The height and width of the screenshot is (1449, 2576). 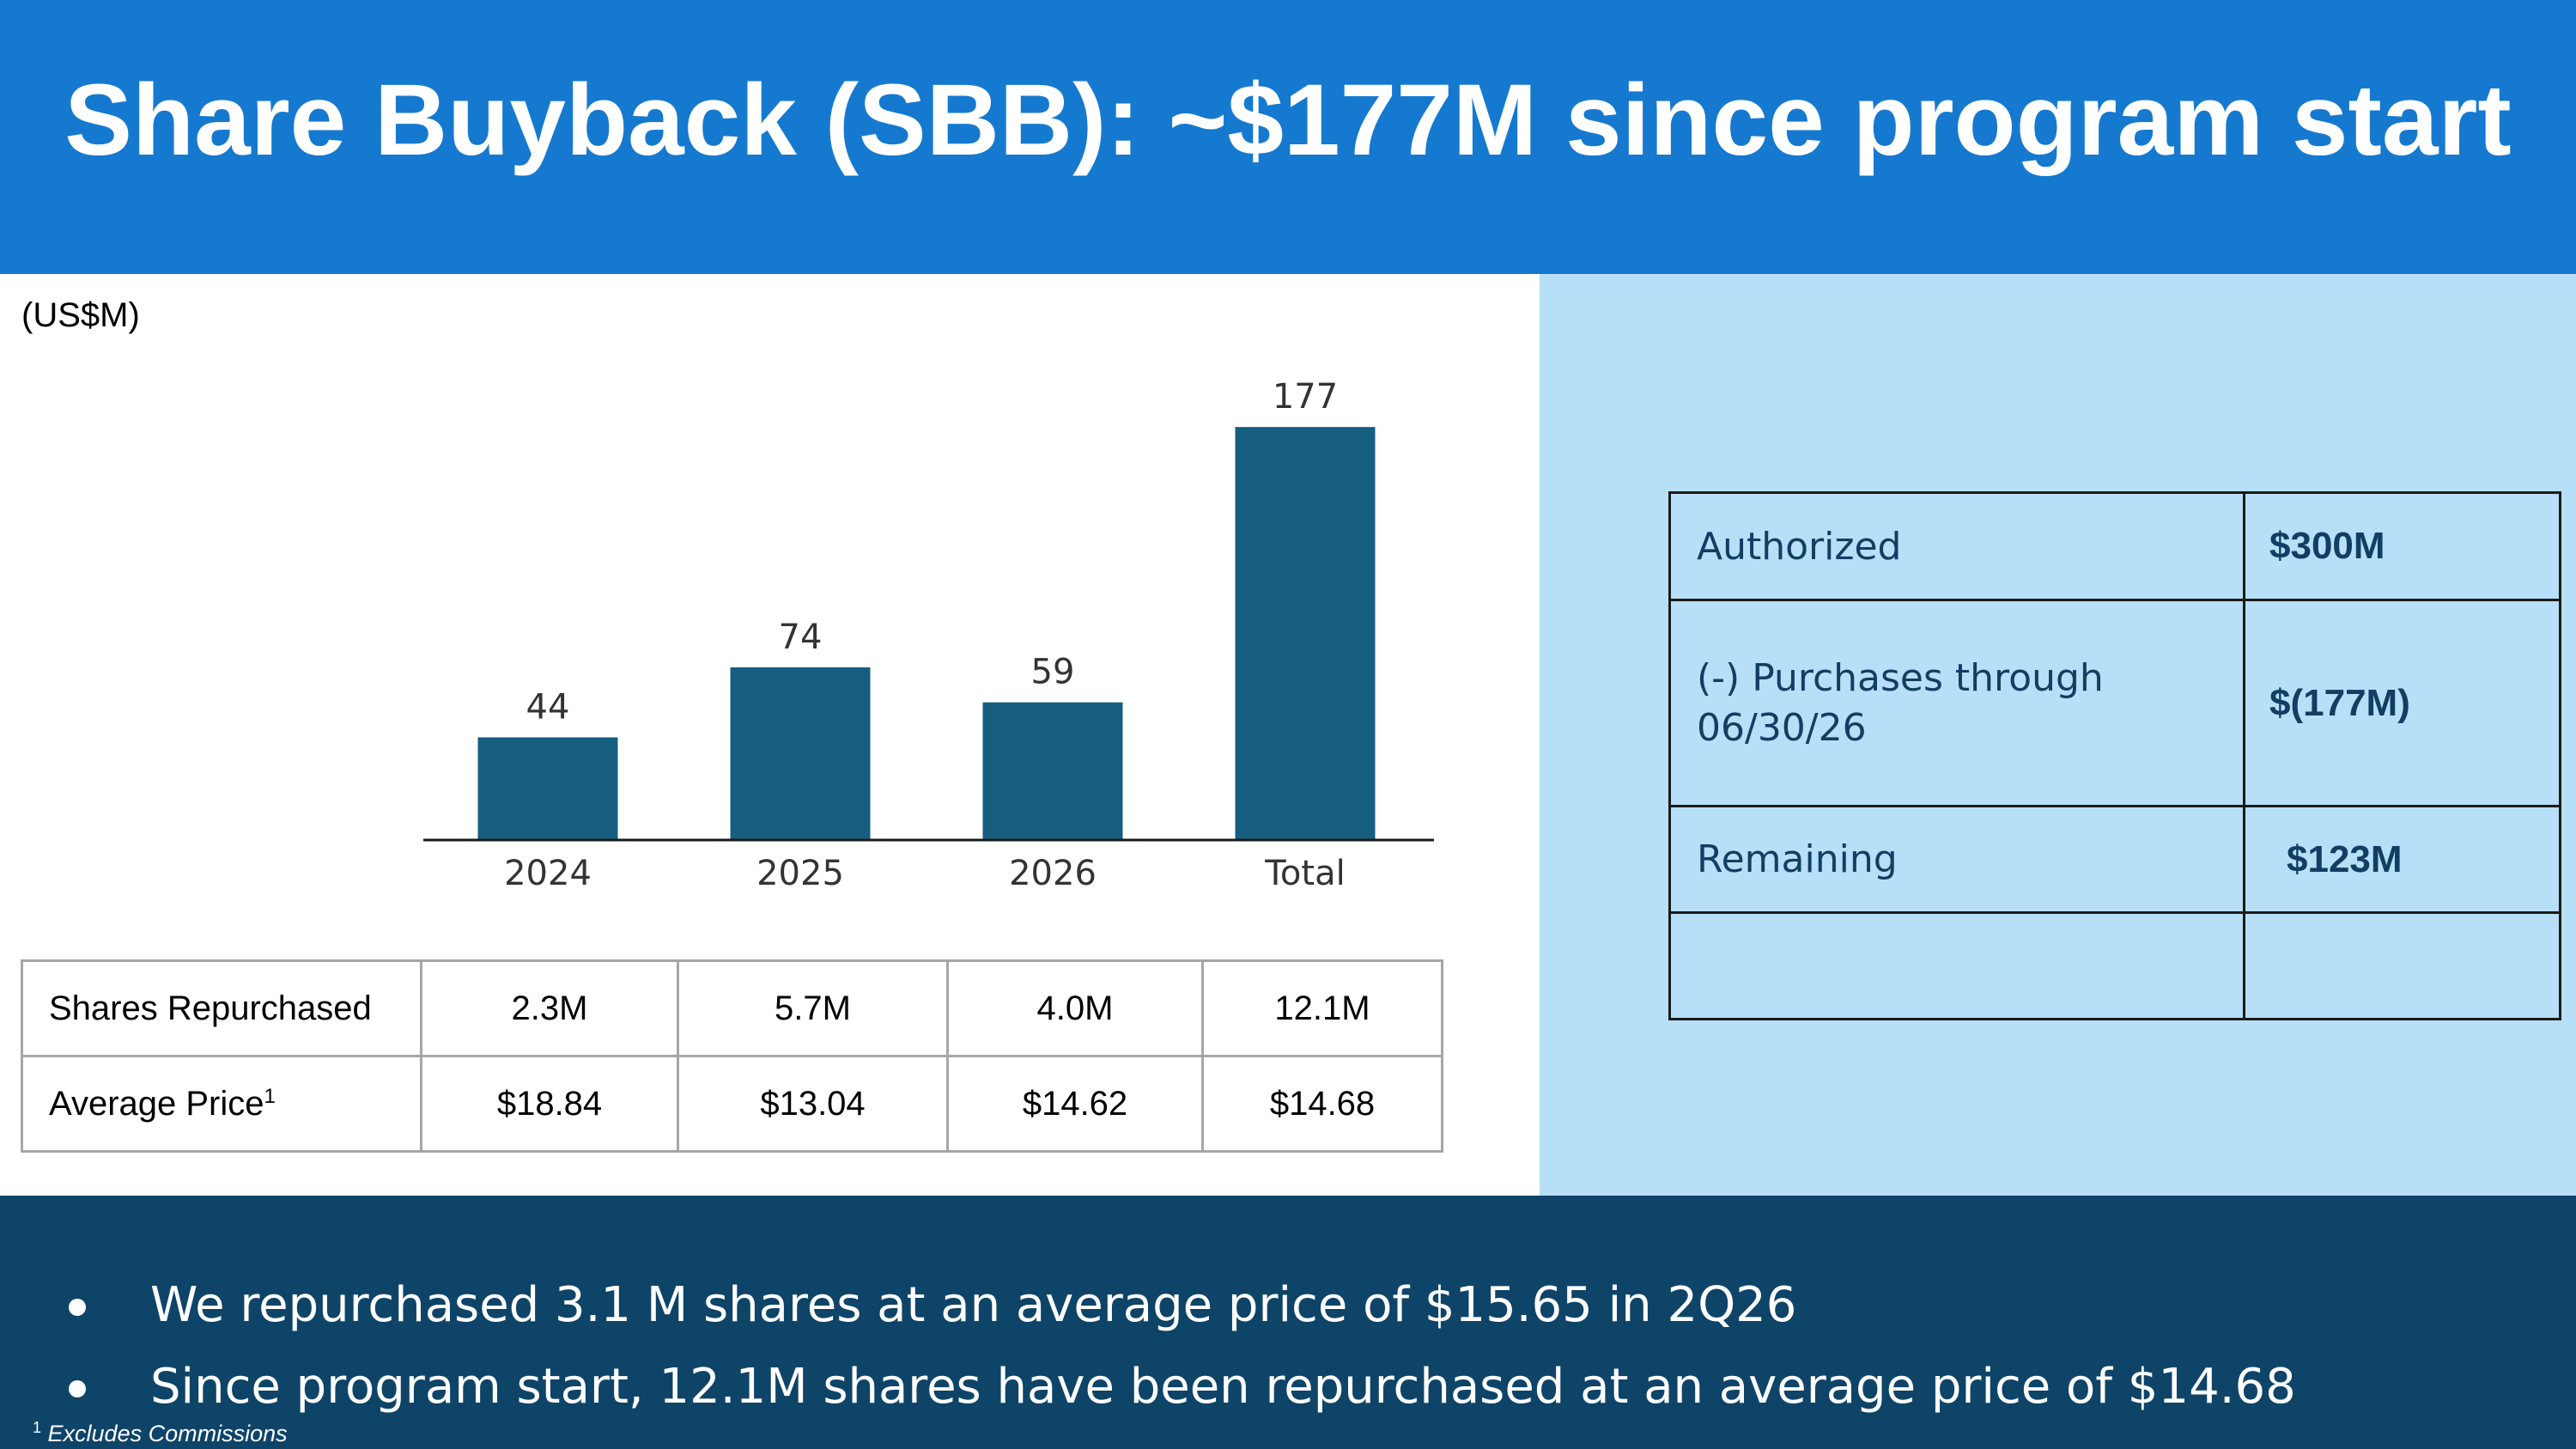 I want to click on footnote-marker: 1, so click(x=270, y=1096).